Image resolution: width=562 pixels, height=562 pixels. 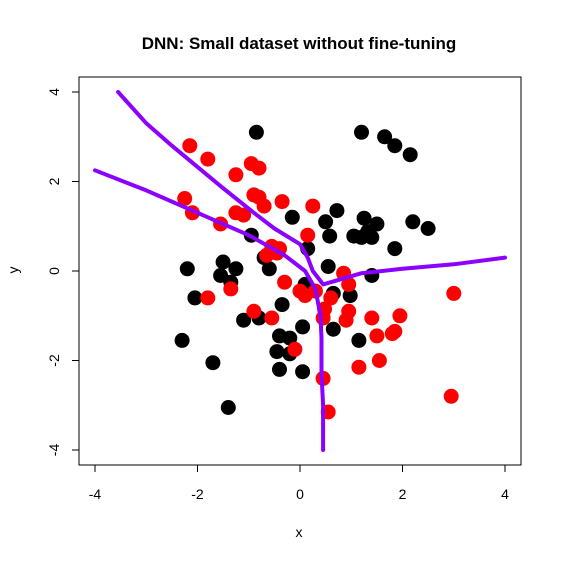 What do you see at coordinates (299, 43) in the screenshot?
I see `chart-title: DNN: Small dataset without fine-tuning` at bounding box center [299, 43].